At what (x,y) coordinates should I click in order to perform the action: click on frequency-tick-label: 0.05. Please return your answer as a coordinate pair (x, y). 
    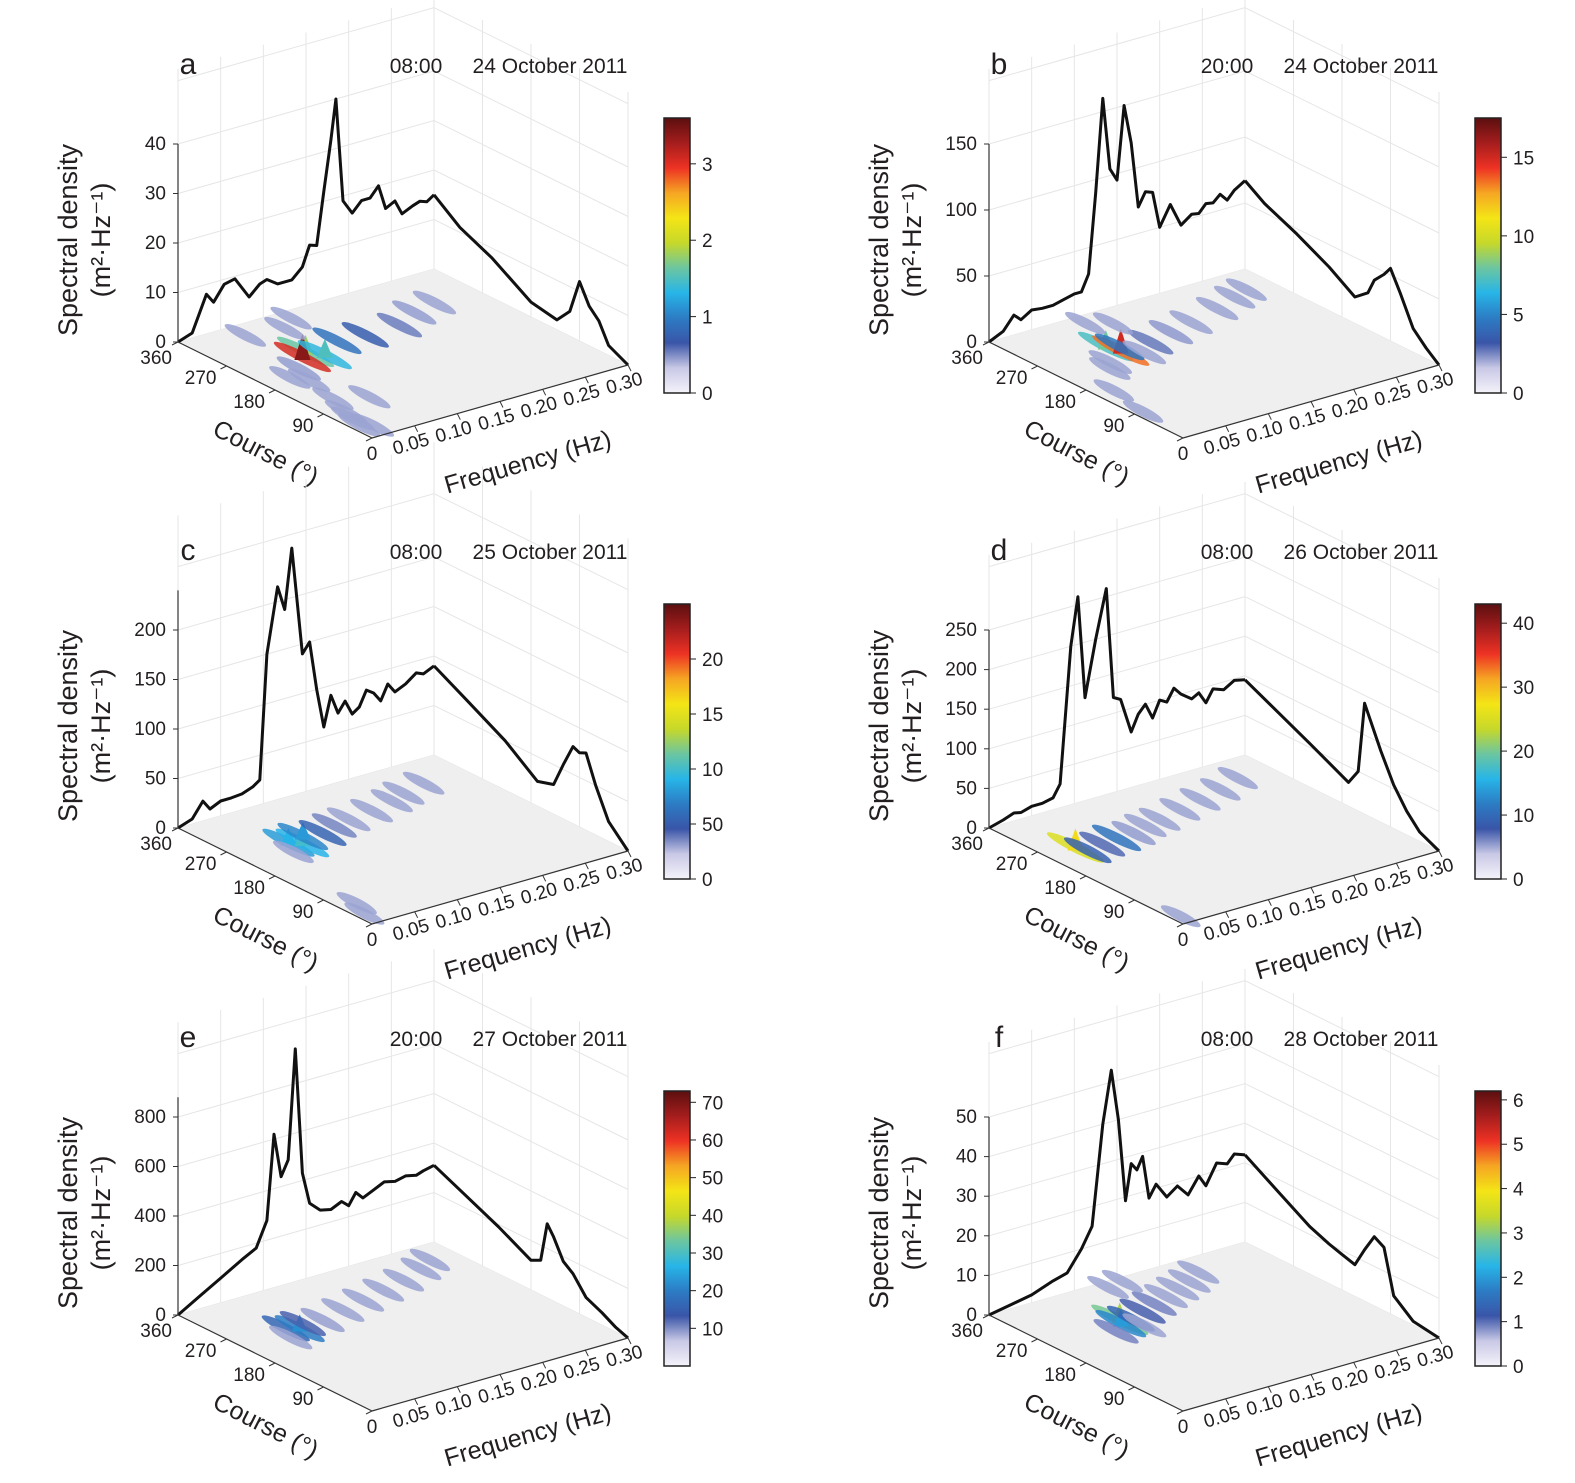
    Looking at the image, I should click on (410, 930).